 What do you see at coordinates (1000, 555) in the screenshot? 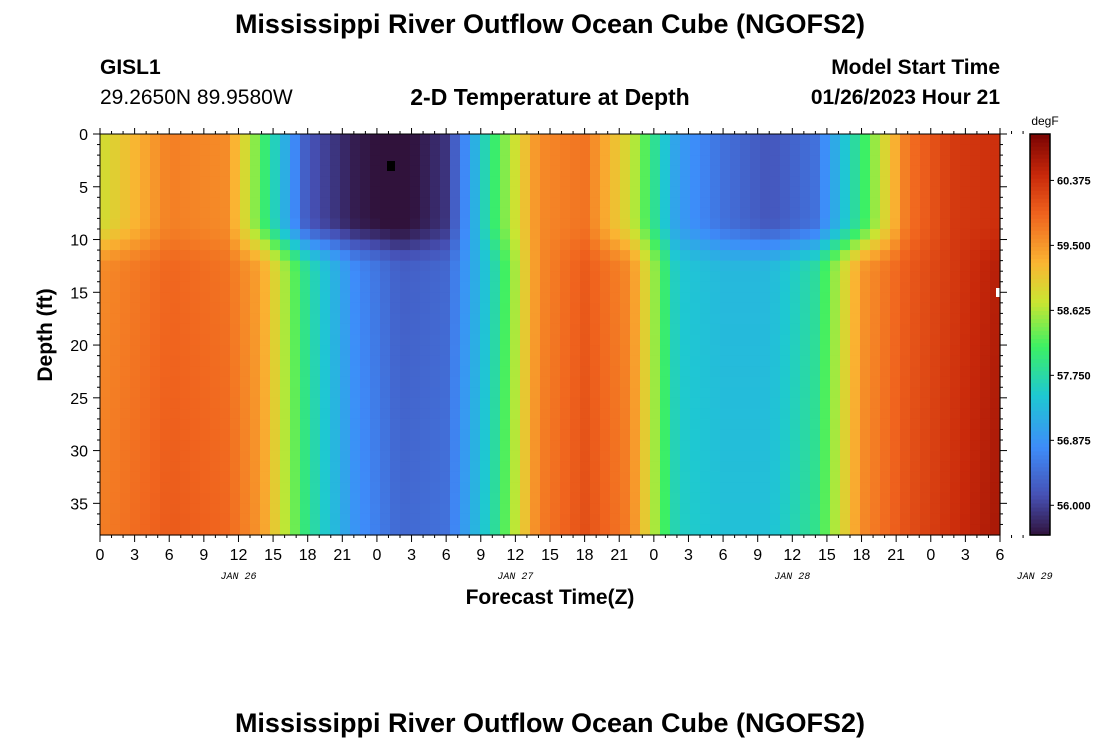
I see `x-tick-label: 6` at bounding box center [1000, 555].